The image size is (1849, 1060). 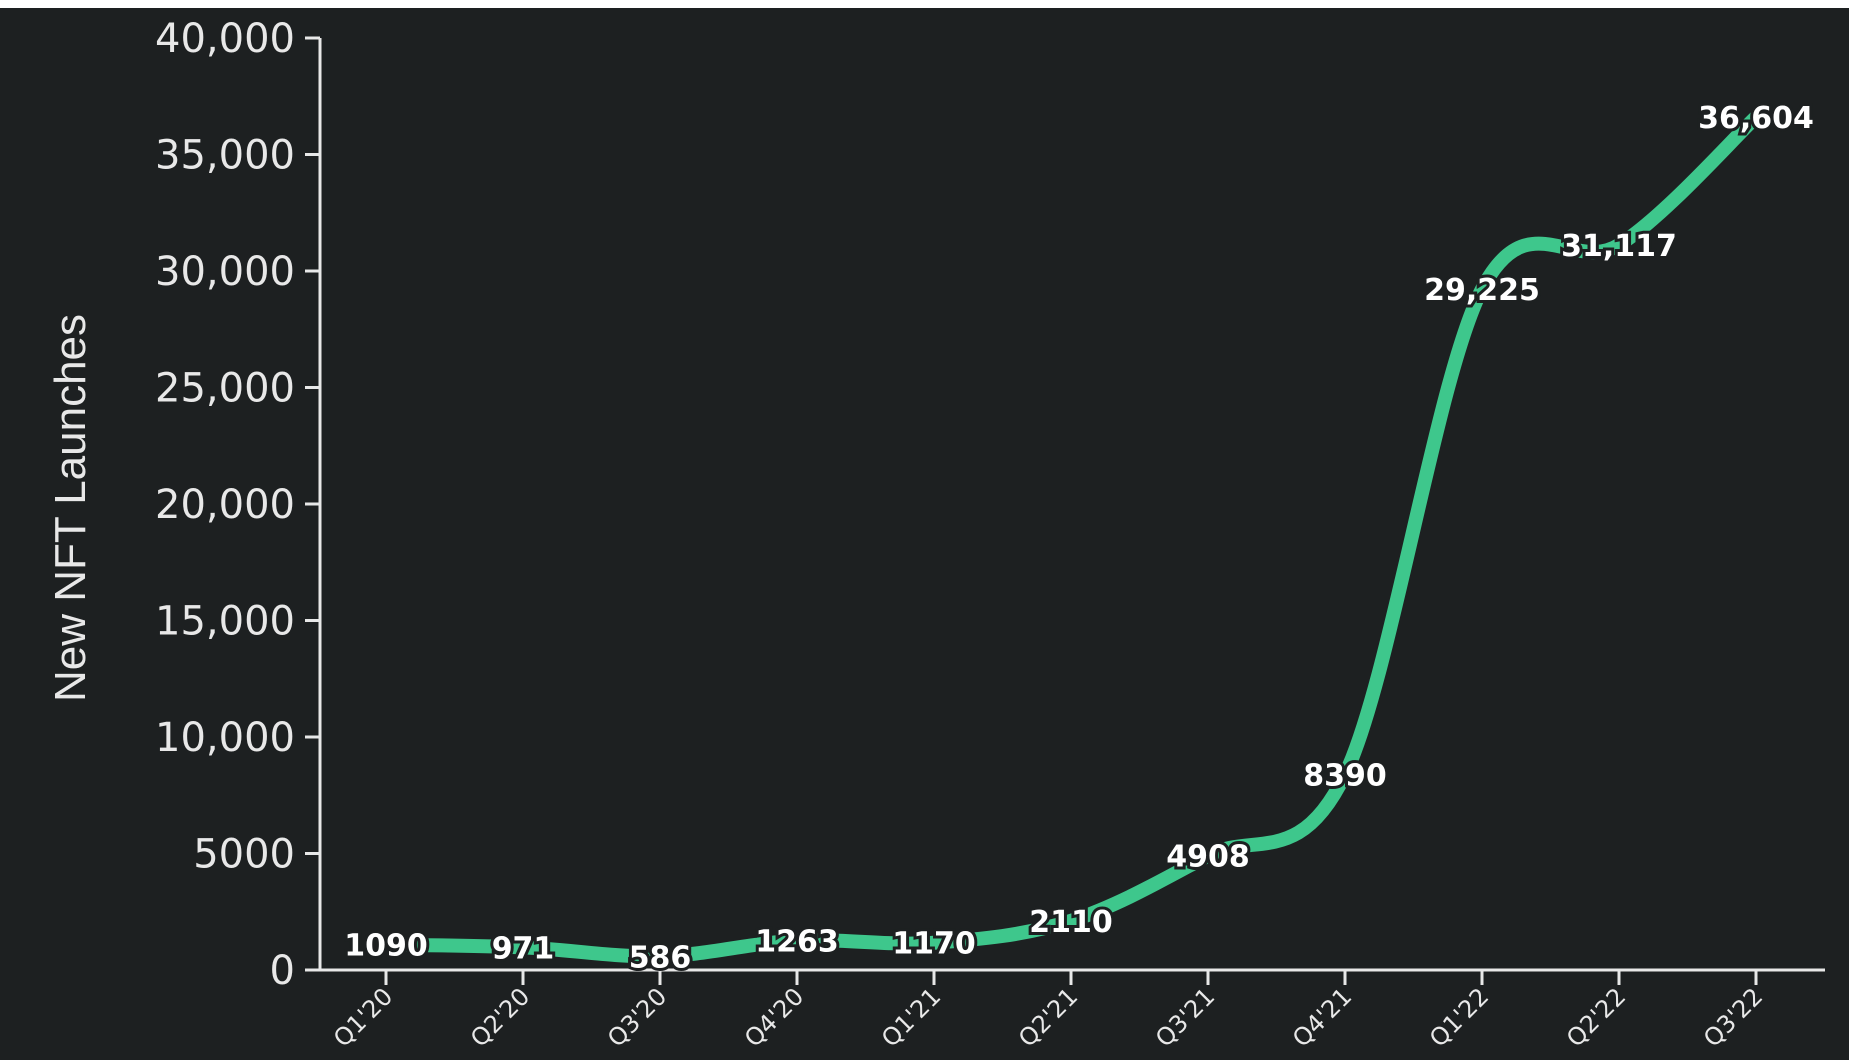 What do you see at coordinates (386, 946) in the screenshot?
I see `data-label: 1090` at bounding box center [386, 946].